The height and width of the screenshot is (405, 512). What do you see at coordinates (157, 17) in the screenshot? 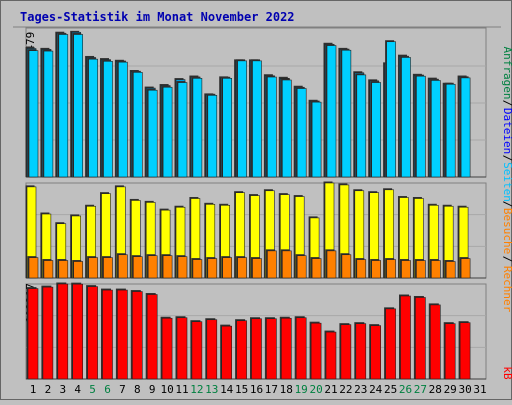
I see `chart-title: Tages-Statistik im Monat November 2022` at bounding box center [157, 17].